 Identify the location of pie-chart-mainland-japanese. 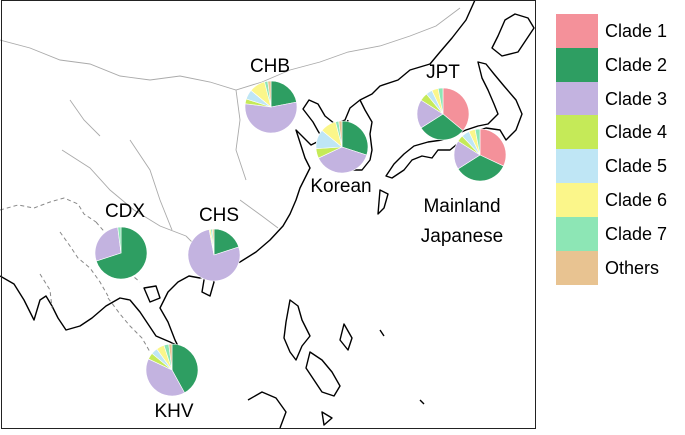
(480, 155).